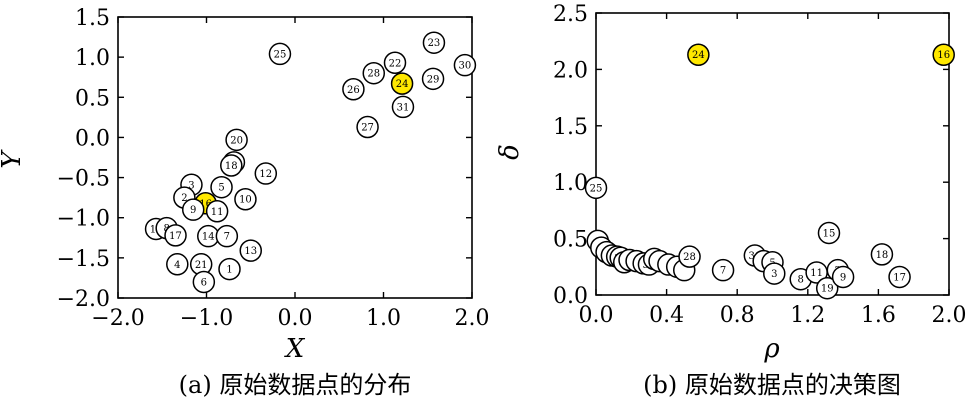  I want to click on data-point: 23, so click(434, 42).